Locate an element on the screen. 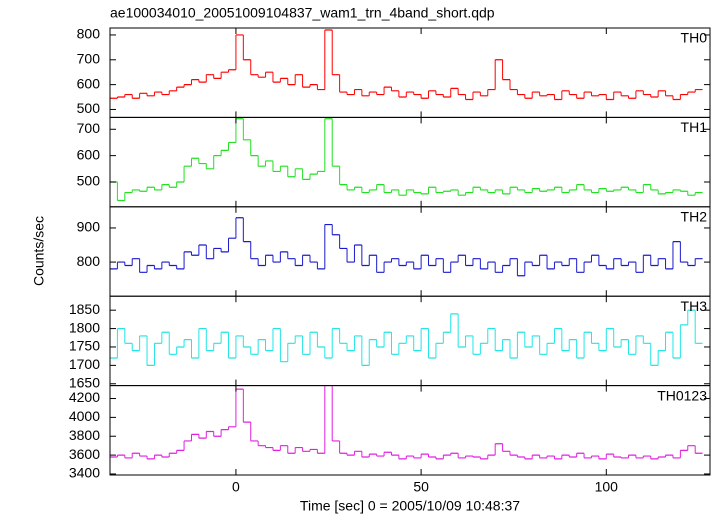 Image resolution: width=717 pixels, height=516 pixels. panel-label: TH0123 is located at coordinates (682, 395).